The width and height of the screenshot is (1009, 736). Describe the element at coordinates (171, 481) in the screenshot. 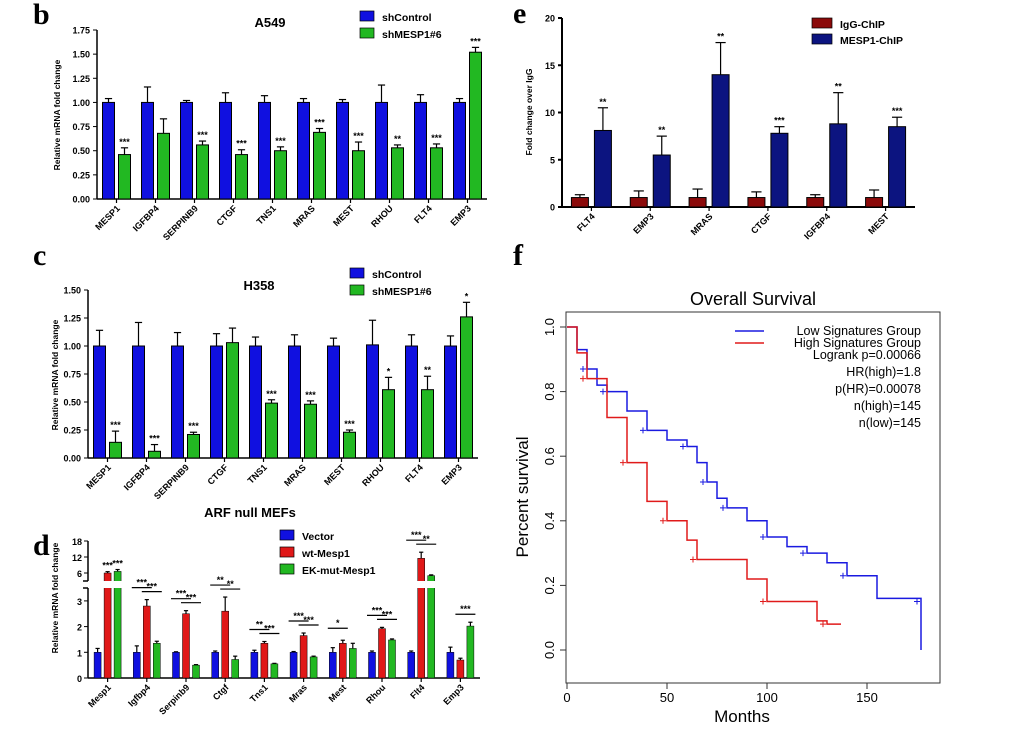

I see `x-tick-label: SERPINB9` at that location.